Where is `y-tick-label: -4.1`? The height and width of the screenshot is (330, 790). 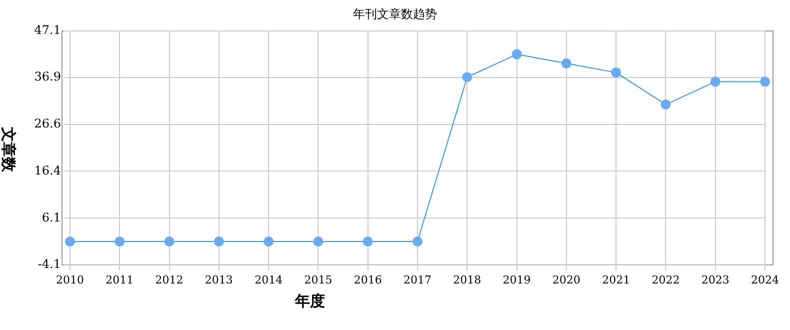 y-tick-label: -4.1 is located at coordinates (49, 263).